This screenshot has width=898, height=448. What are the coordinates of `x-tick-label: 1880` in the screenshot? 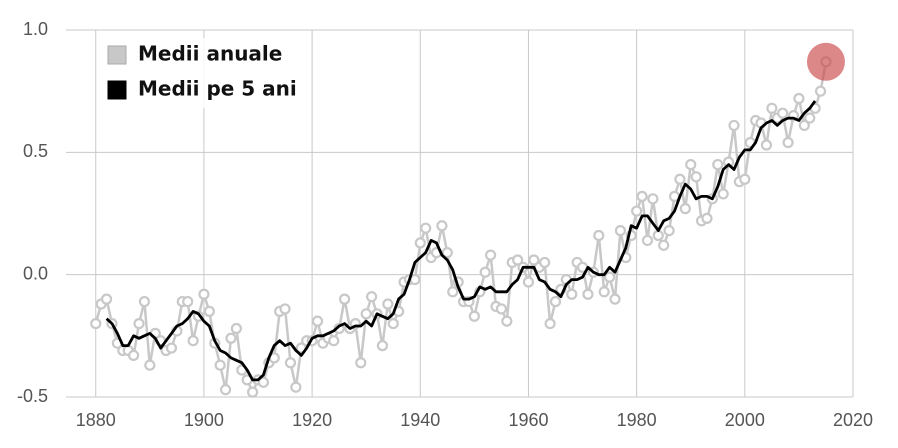 It's located at (96, 420).